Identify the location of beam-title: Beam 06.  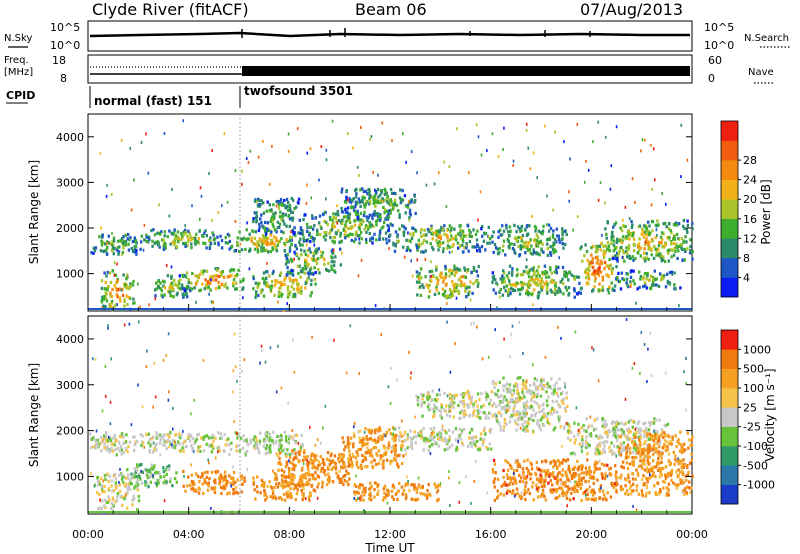
(391, 9).